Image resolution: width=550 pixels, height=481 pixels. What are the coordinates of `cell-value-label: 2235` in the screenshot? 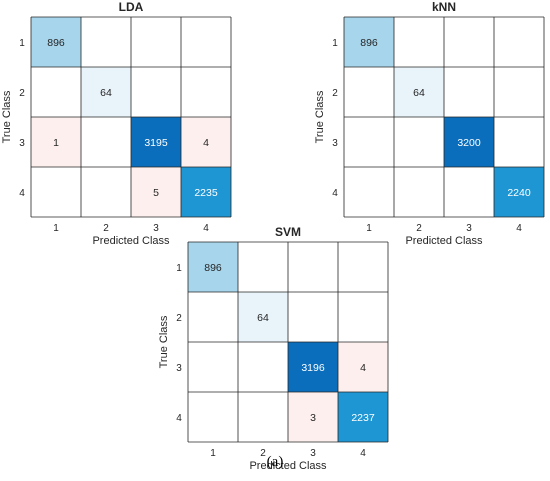 It's located at (206, 193).